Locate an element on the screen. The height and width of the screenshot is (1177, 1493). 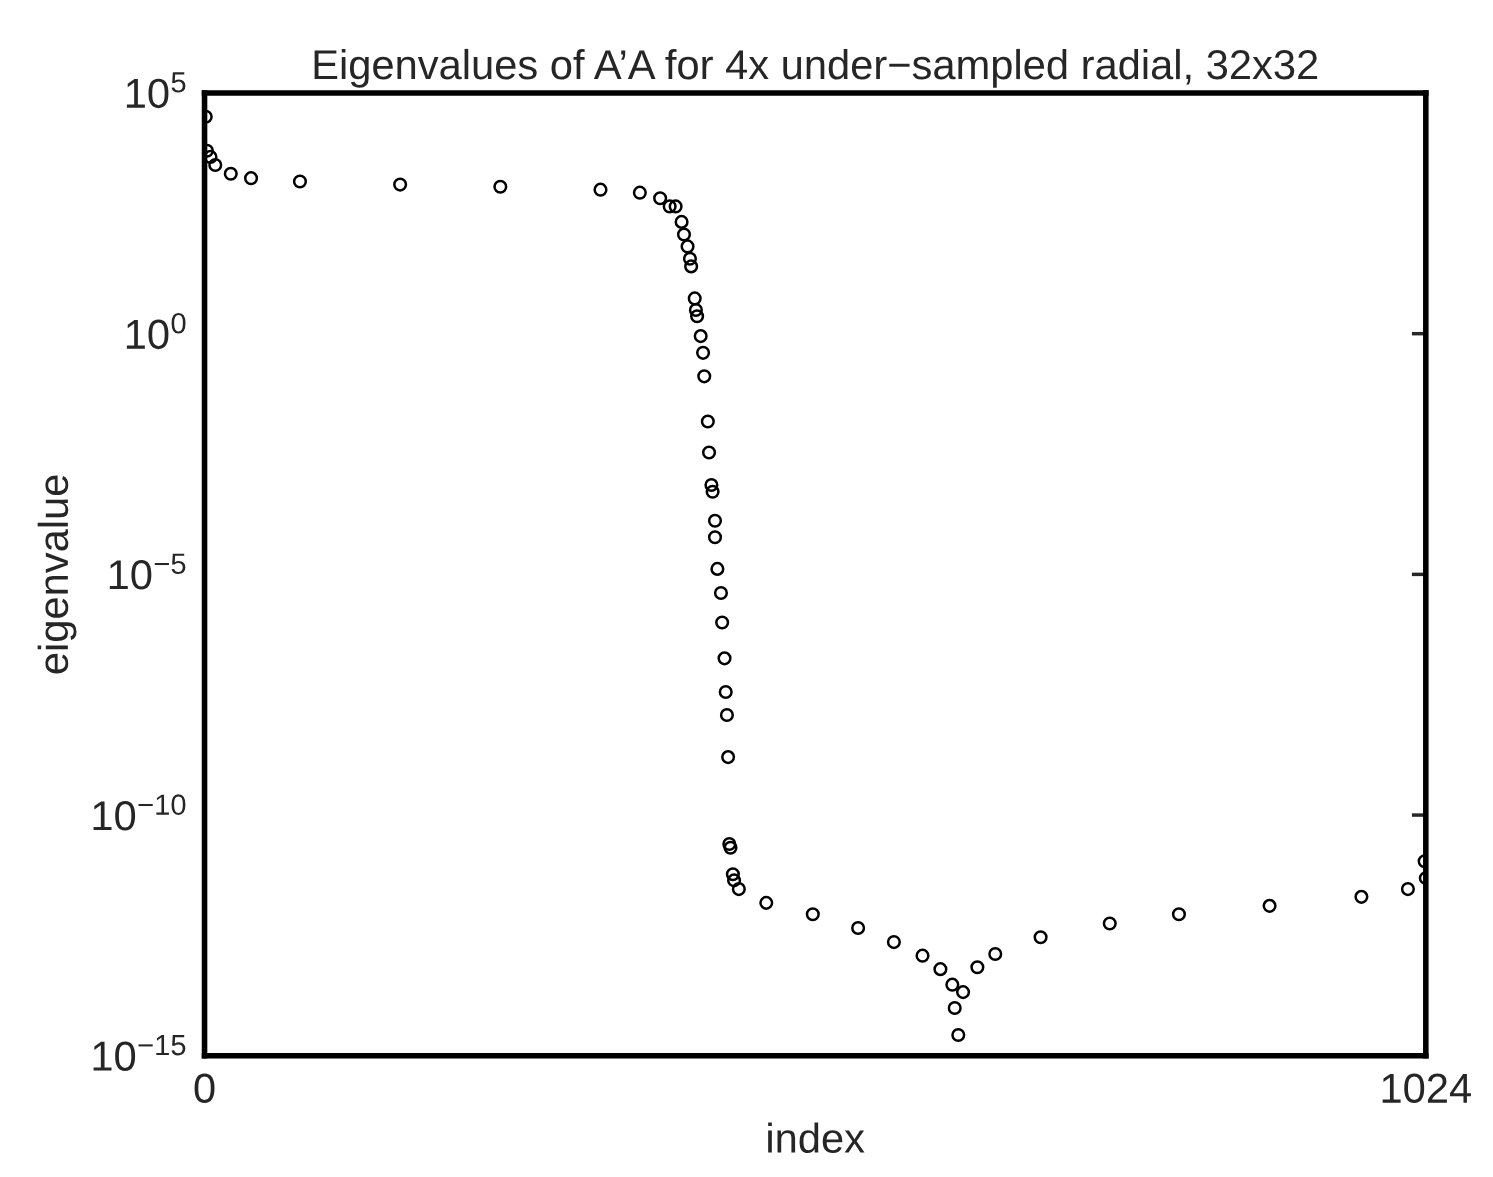
y-tick-label: 10$^{−10}$ is located at coordinates (139, 812).